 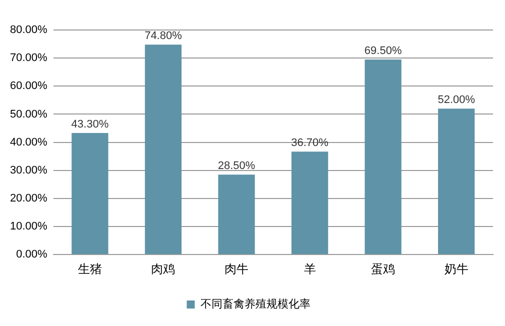 I want to click on data-label: 28.50%, so click(x=237, y=166).